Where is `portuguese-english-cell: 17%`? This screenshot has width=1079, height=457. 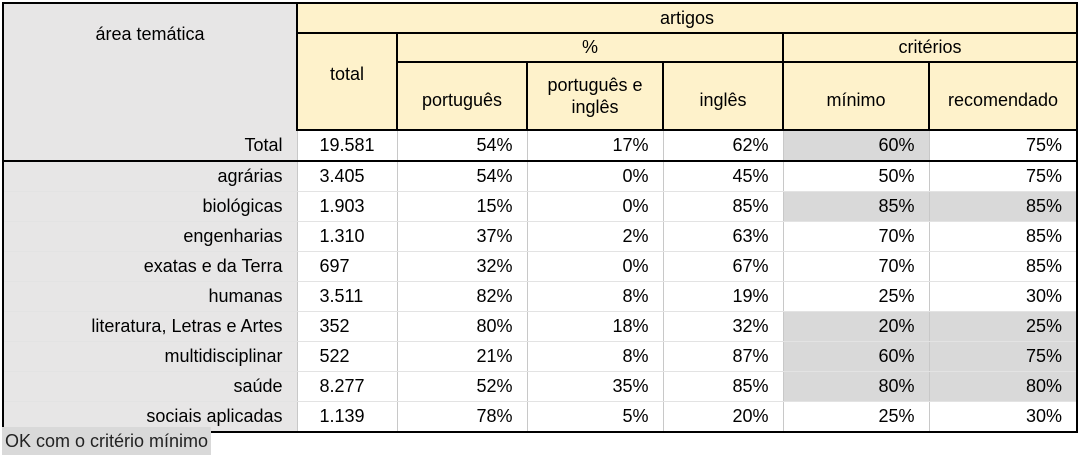 portuguese-english-cell: 17% is located at coordinates (594, 146).